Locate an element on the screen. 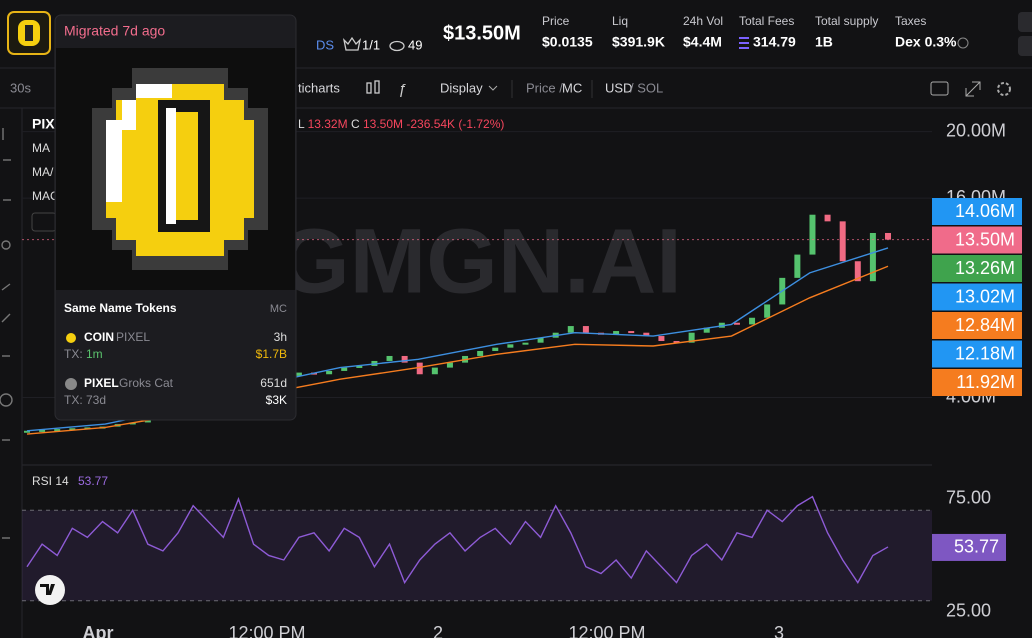 The width and height of the screenshot is (1032, 638). market-cap: $13.50M is located at coordinates (482, 33).